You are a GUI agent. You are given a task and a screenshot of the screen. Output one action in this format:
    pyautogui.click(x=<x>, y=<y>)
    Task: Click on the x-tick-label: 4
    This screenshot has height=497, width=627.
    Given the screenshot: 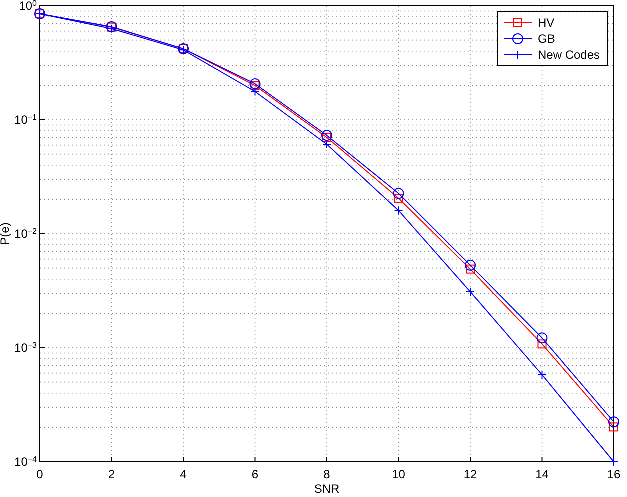 What is the action you would take?
    pyautogui.click(x=184, y=475)
    